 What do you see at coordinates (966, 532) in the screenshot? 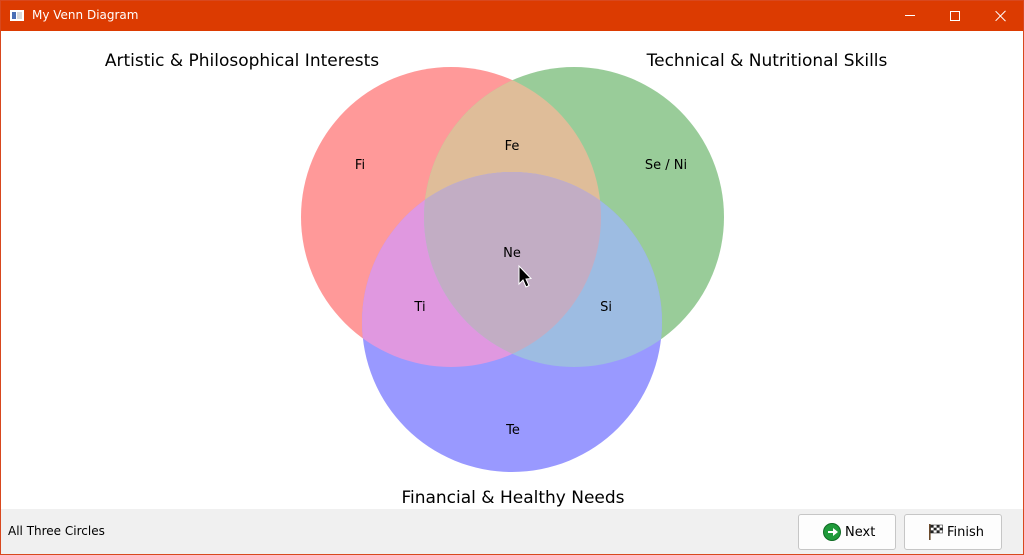
I see `finish-button-label: Finish` at bounding box center [966, 532].